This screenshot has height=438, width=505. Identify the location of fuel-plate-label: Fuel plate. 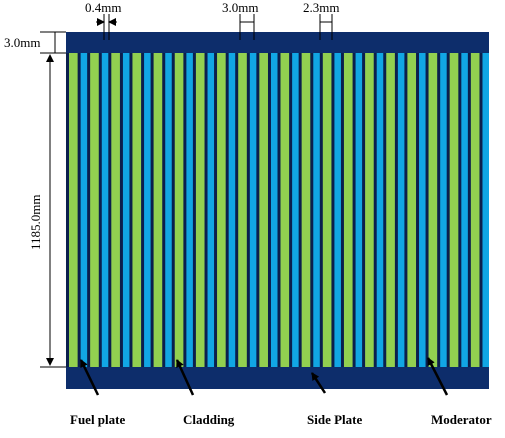
(97, 419).